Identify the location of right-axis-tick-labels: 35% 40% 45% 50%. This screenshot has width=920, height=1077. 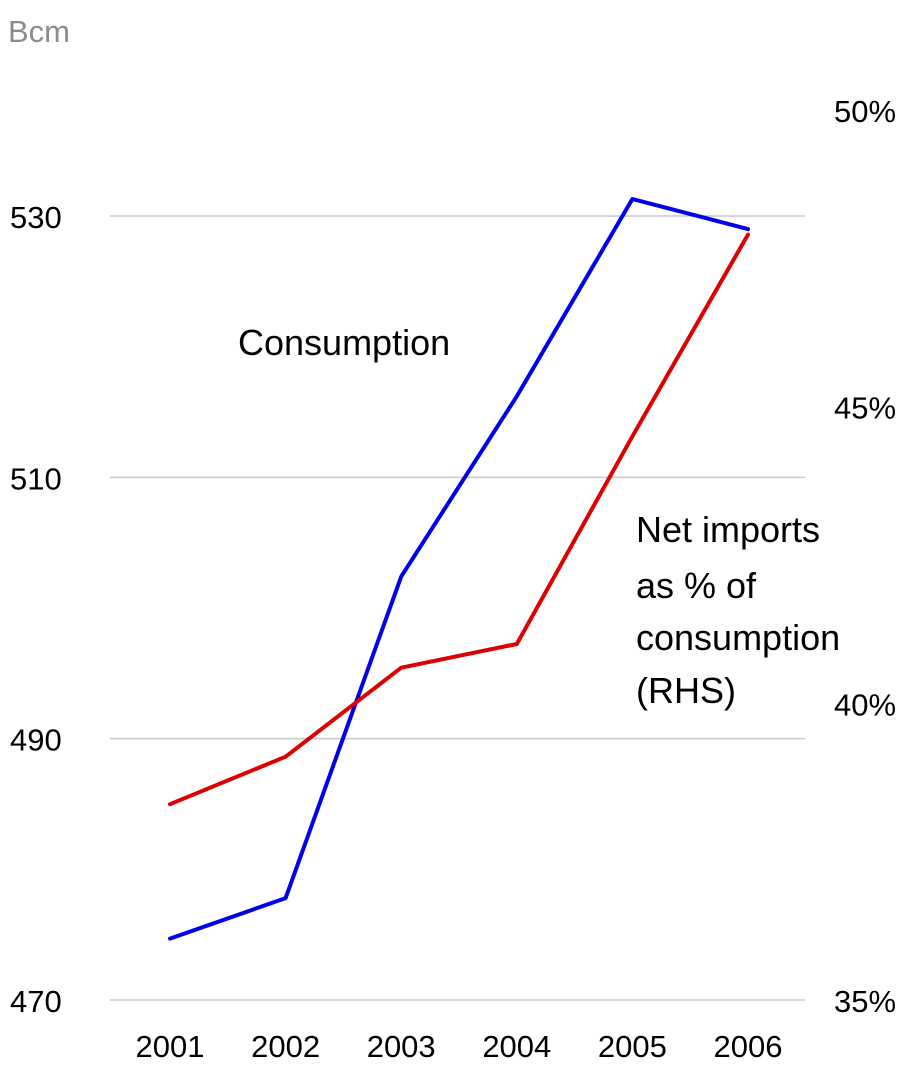
(865, 556).